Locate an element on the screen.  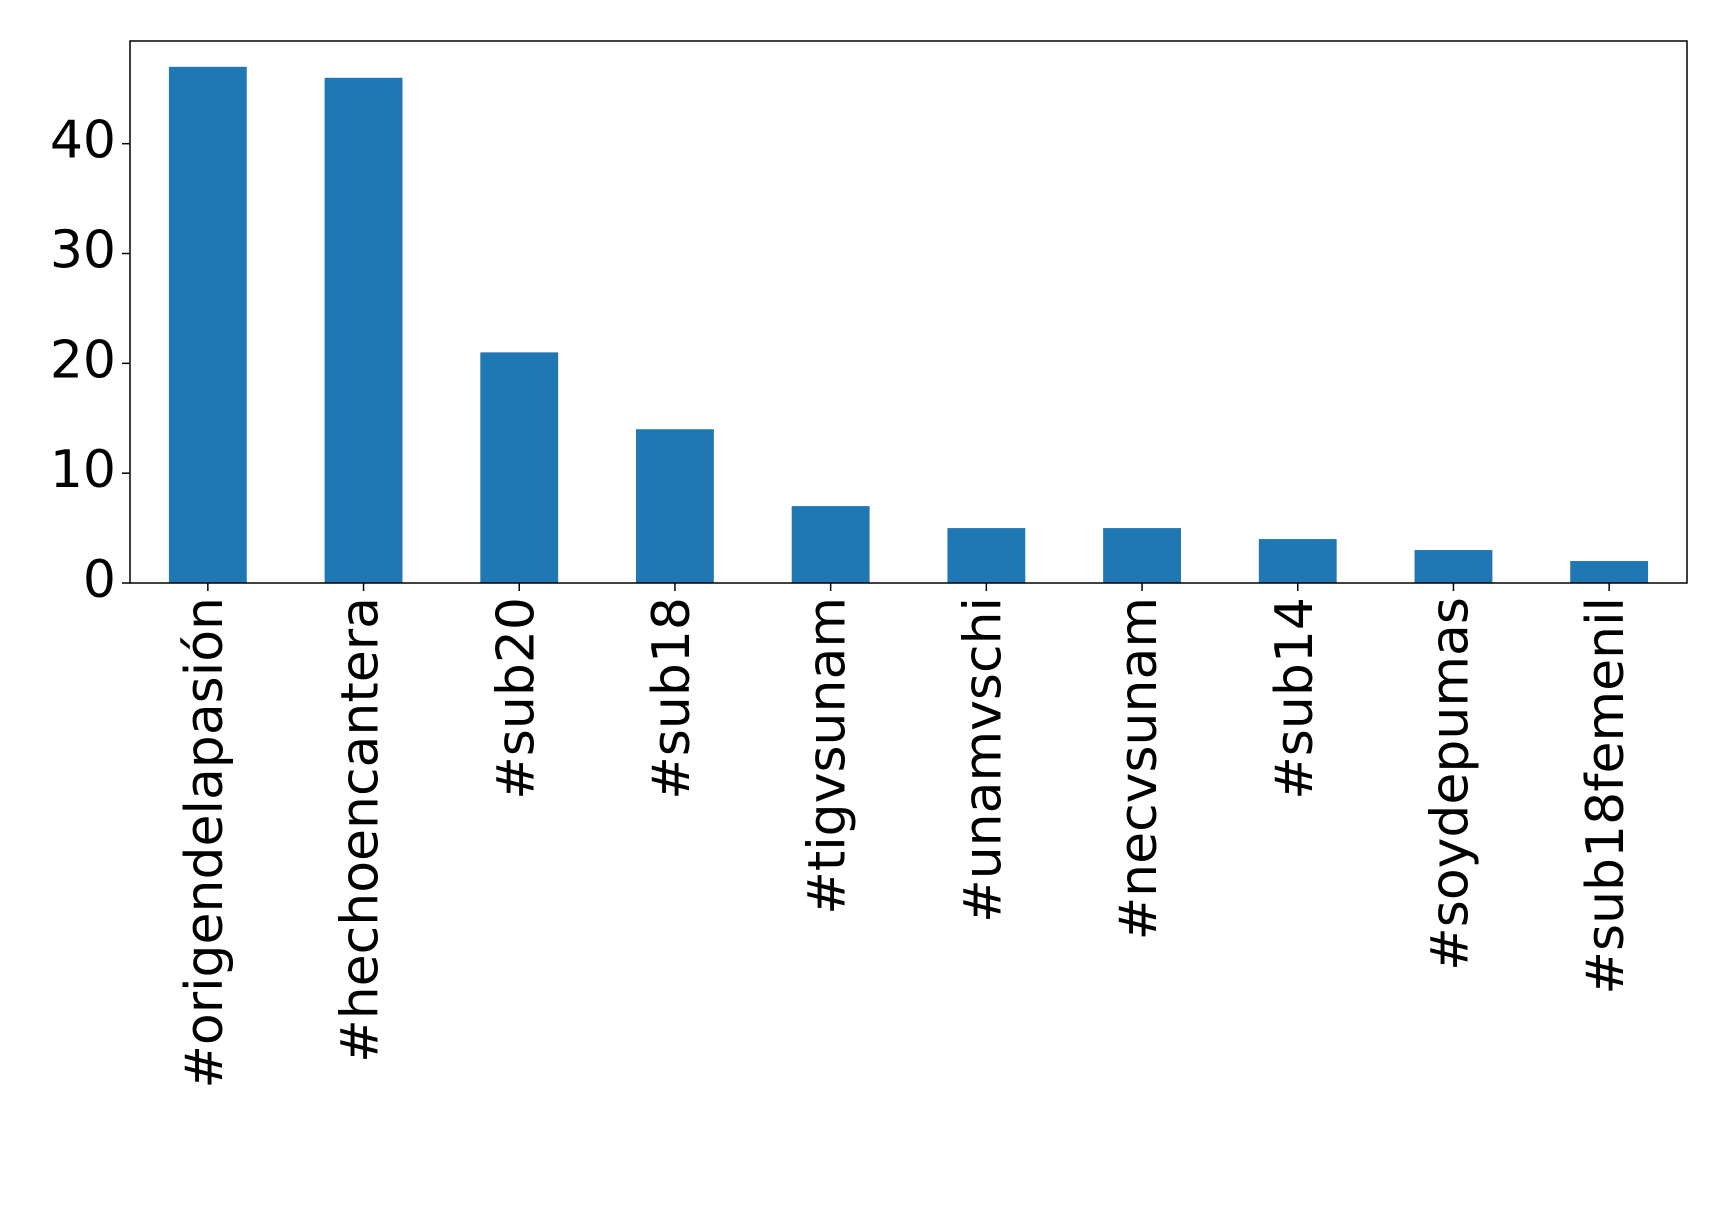
y-tick-label: 10 is located at coordinates (83, 470).